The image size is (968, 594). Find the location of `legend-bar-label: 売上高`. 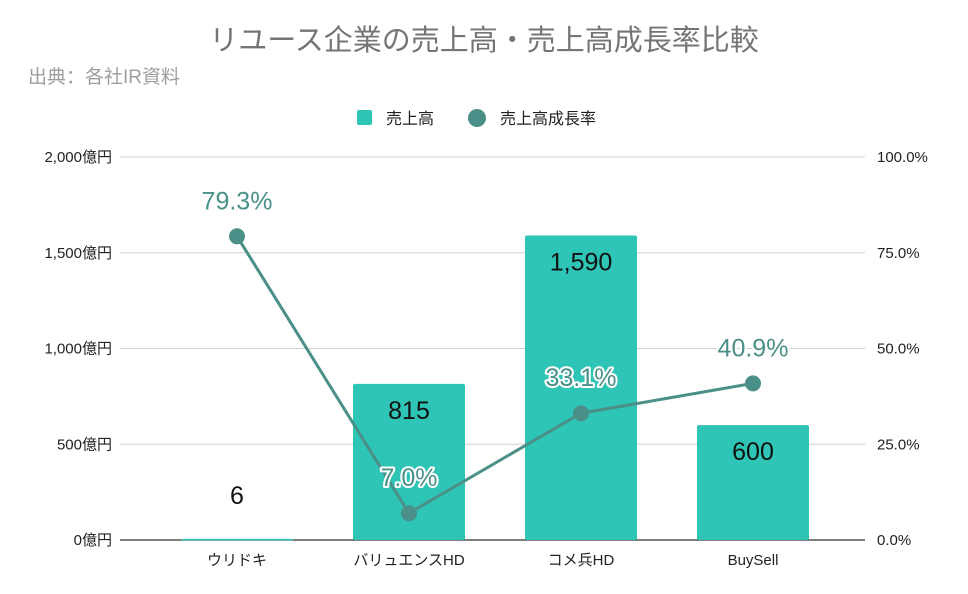

legend-bar-label: 売上高 is located at coordinates (410, 119).